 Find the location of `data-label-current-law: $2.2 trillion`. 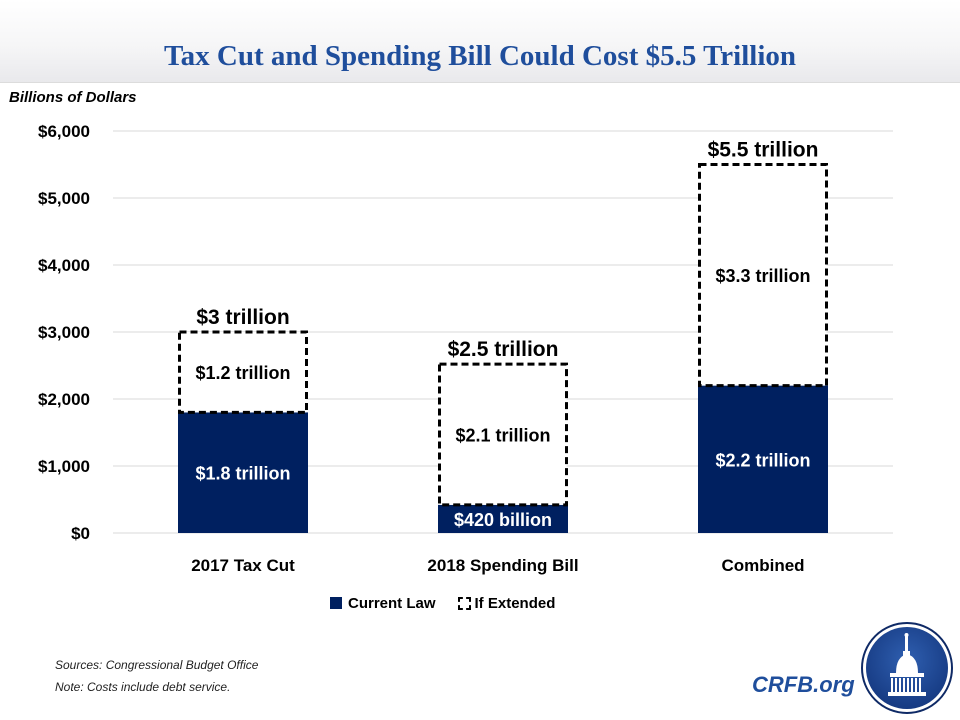

data-label-current-law: $2.2 trillion is located at coordinates (762, 460).